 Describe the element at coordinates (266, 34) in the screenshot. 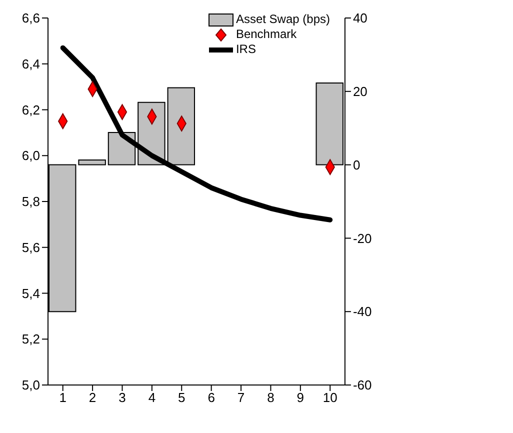

I see `legend-label: Benchmark` at that location.